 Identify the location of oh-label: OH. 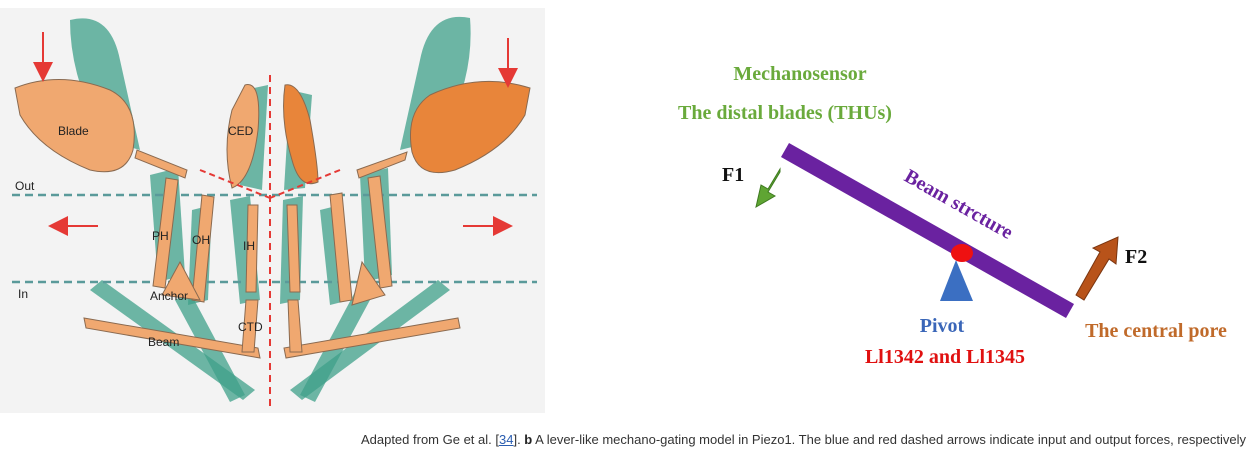
(201, 240).